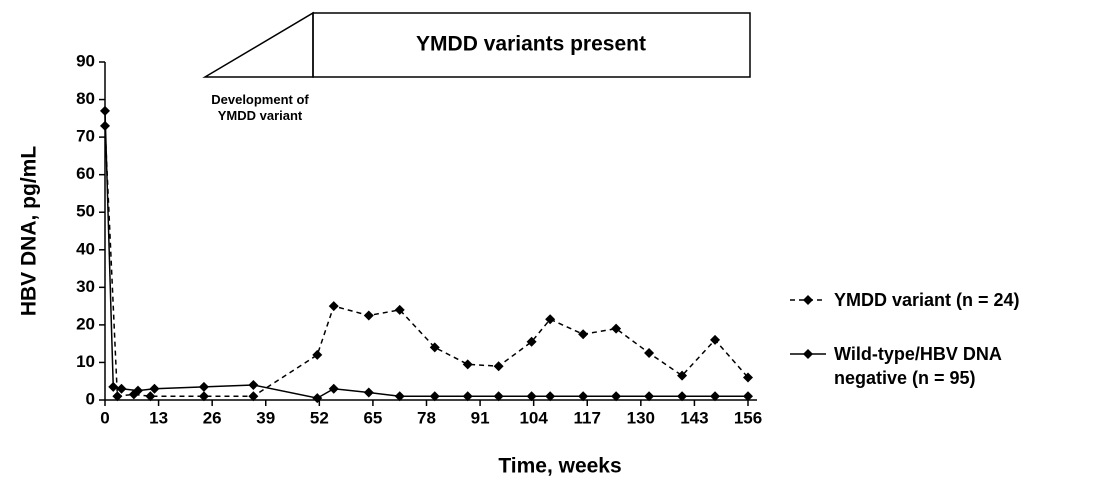  I want to click on x-tick-label: 78, so click(426, 417).